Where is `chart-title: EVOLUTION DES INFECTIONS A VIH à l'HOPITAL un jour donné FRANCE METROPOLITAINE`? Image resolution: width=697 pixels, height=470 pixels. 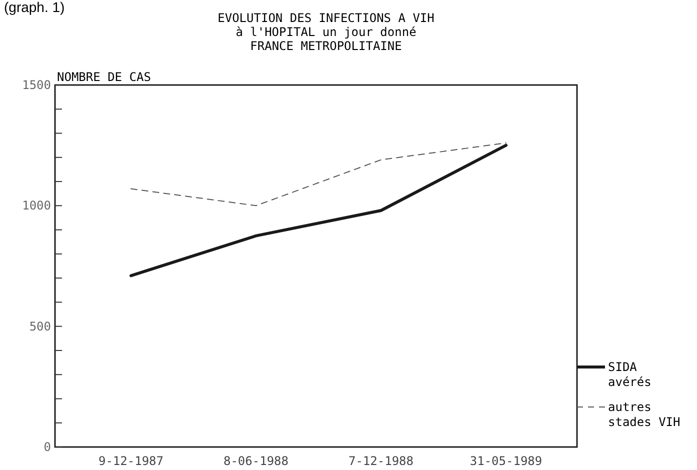 chart-title: EVOLUTION DES INFECTIONS A VIH à l'HOPITAL un jour donné FRANCE METROPOLITAINE is located at coordinates (326, 32).